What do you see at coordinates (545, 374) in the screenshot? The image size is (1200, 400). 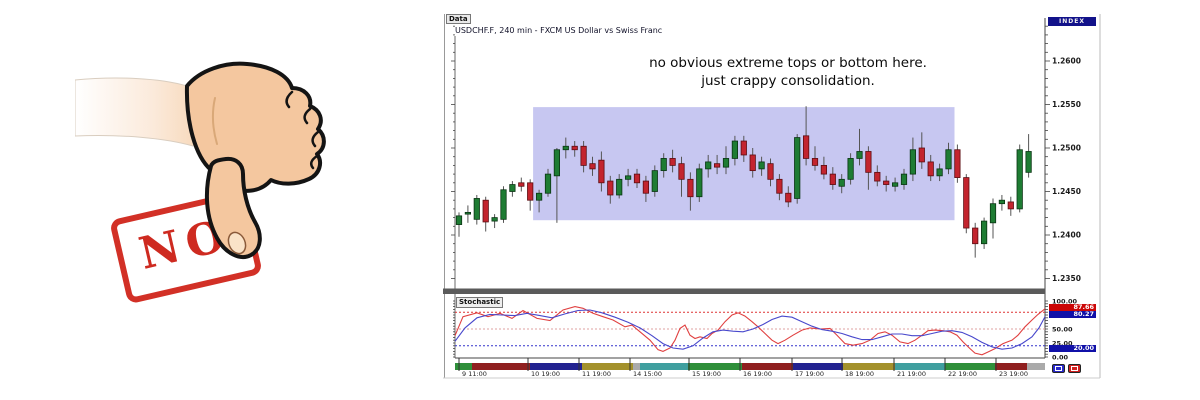 I see `time-axis-label: 10 19:00` at bounding box center [545, 374].